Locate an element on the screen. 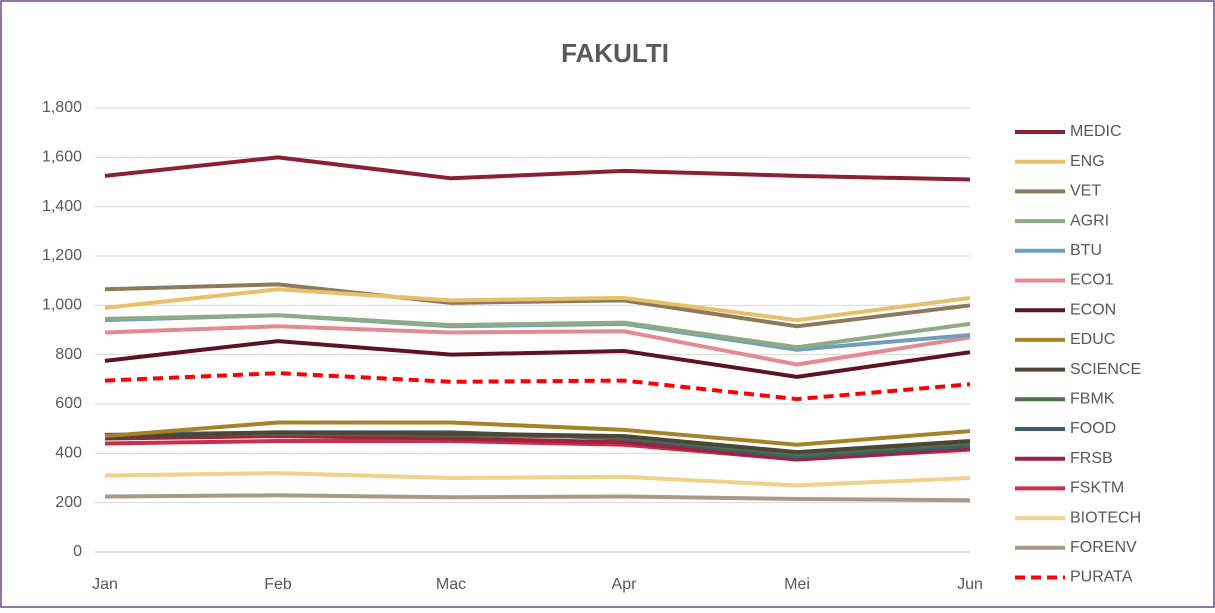 This screenshot has width=1215, height=613. legend-label: FBMK is located at coordinates (1092, 399).